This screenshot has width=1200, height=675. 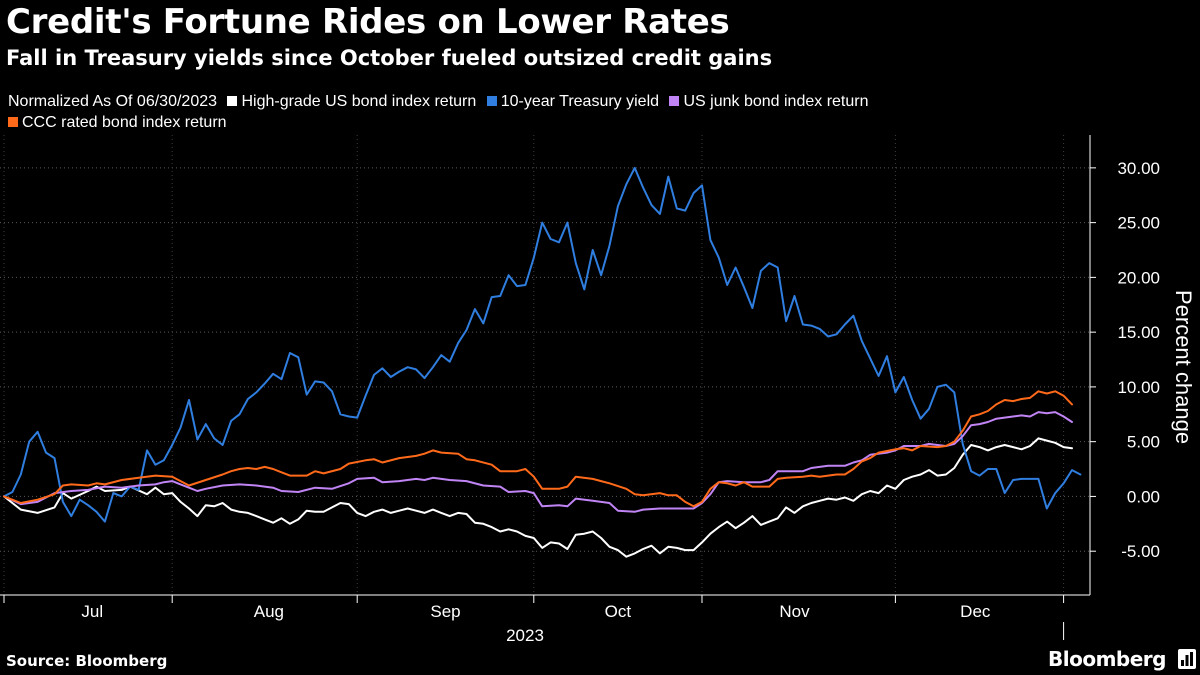 What do you see at coordinates (1143, 496) in the screenshot?
I see `y-tick-label: 0.00` at bounding box center [1143, 496].